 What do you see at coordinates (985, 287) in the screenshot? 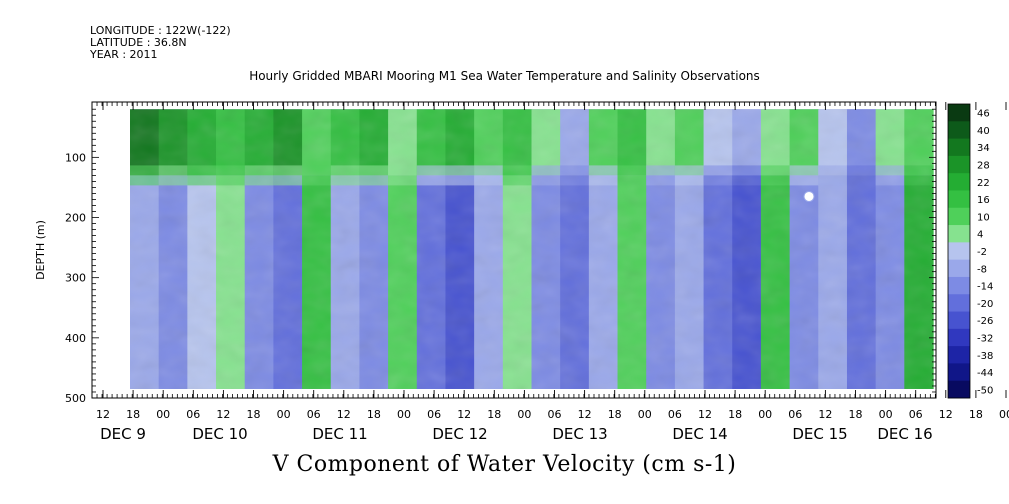
I see `colorbar-label: -14` at bounding box center [985, 287].